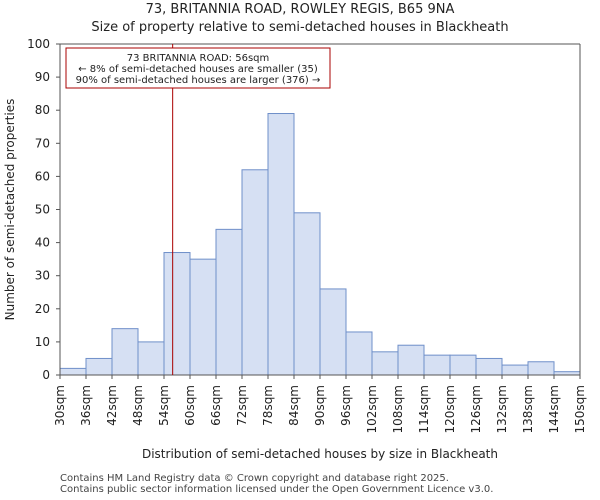  I want to click on x-tick-label: 138sqm, so click(528, 409).